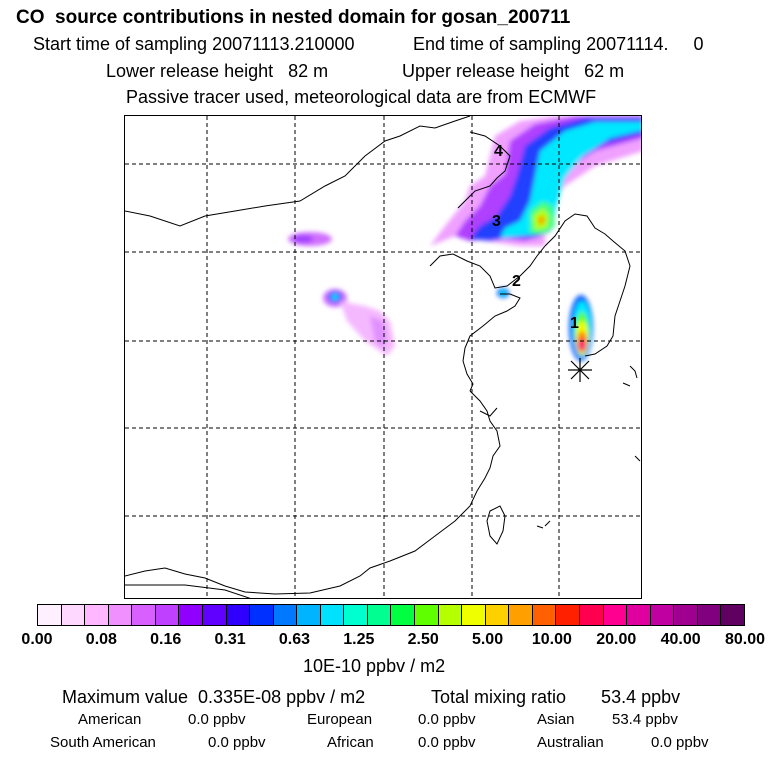 This screenshot has height=768, width=768. What do you see at coordinates (556, 719) in the screenshot?
I see `asian-label: Asian` at bounding box center [556, 719].